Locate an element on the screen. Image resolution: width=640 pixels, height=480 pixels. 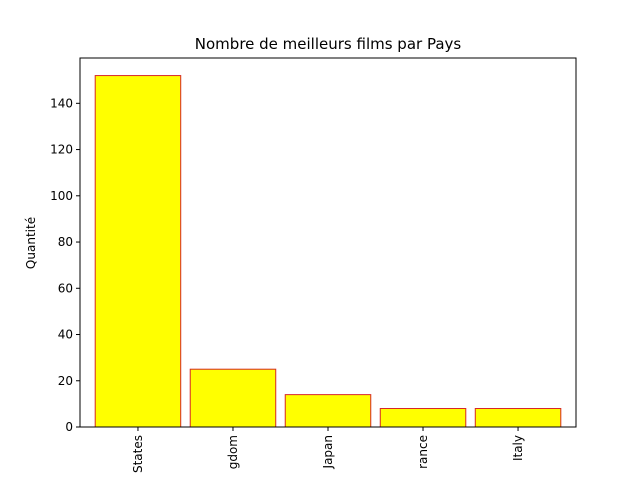
y-tick-label: 20 is located at coordinates (65, 381).